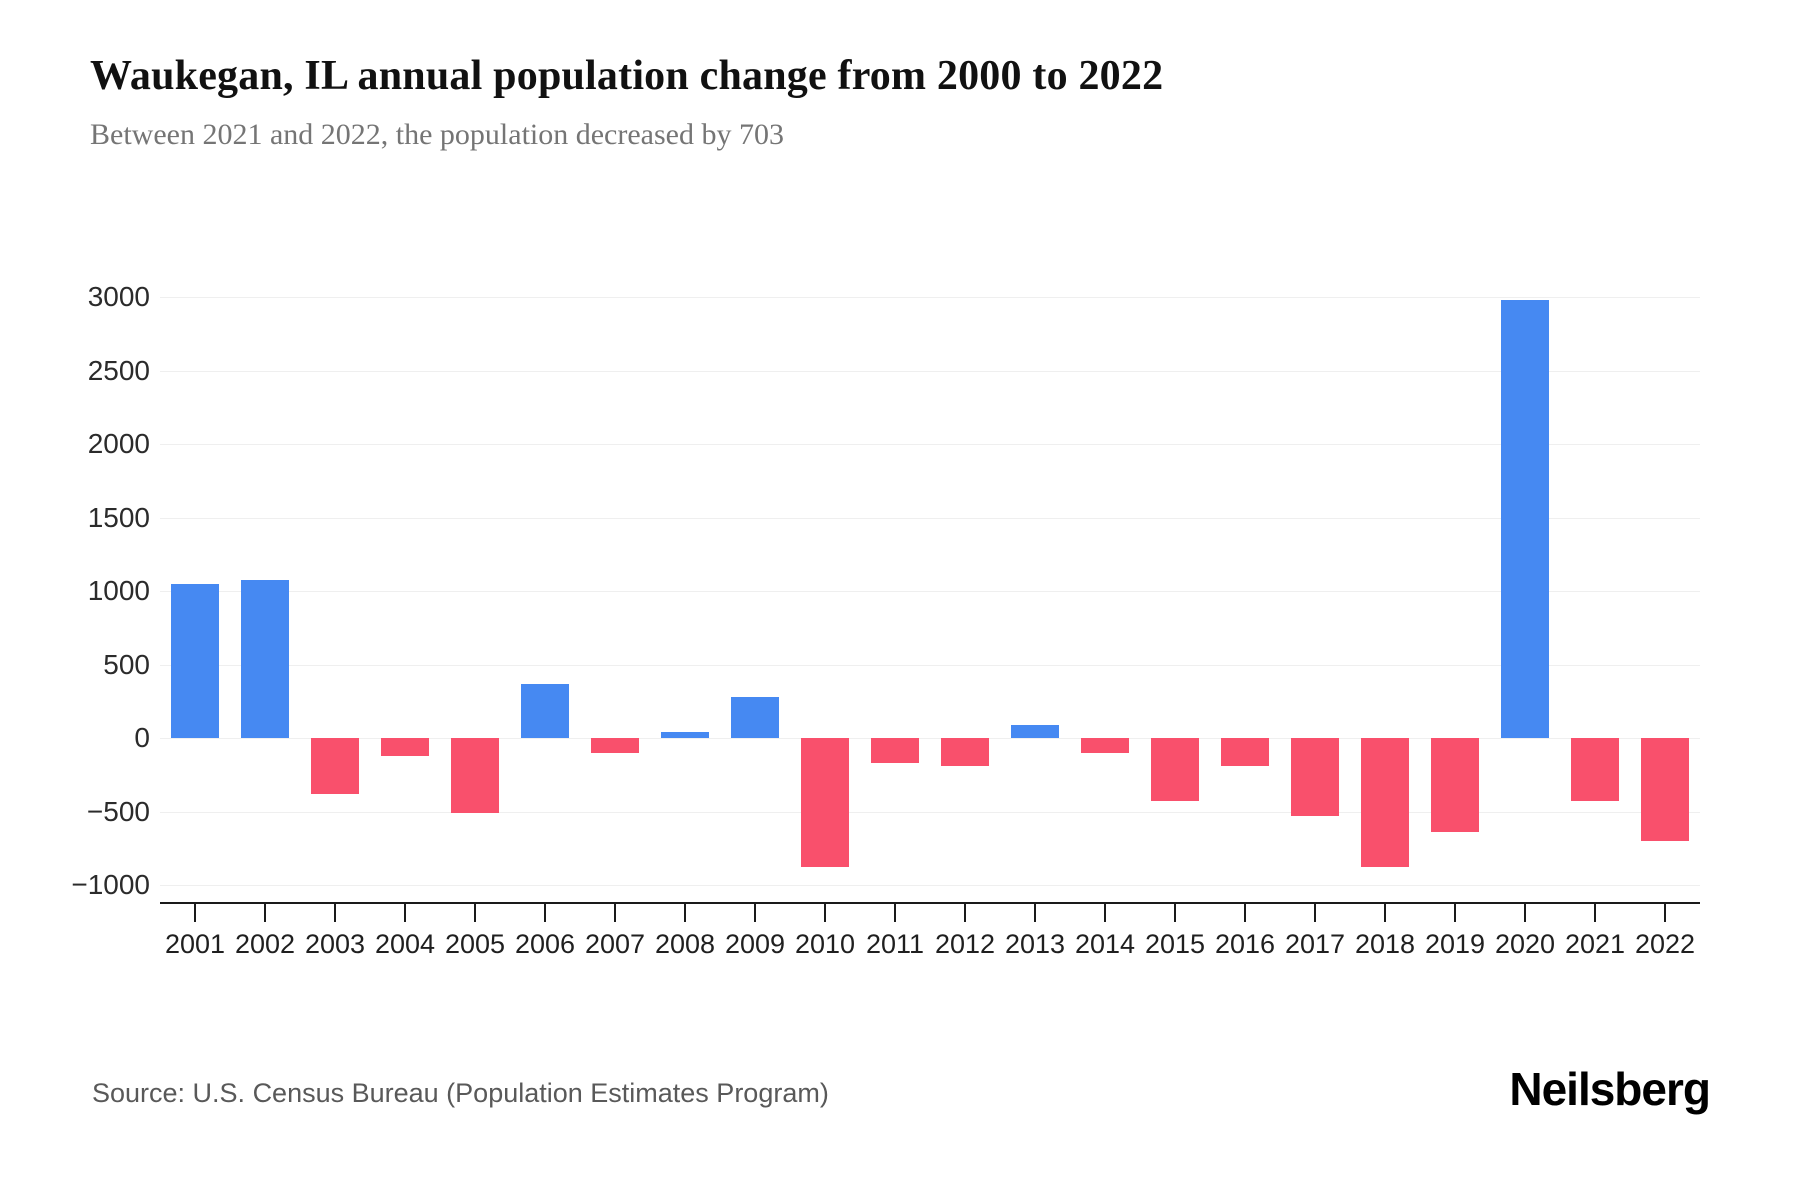  Describe the element at coordinates (1175, 770) in the screenshot. I see `bar-2015` at that location.